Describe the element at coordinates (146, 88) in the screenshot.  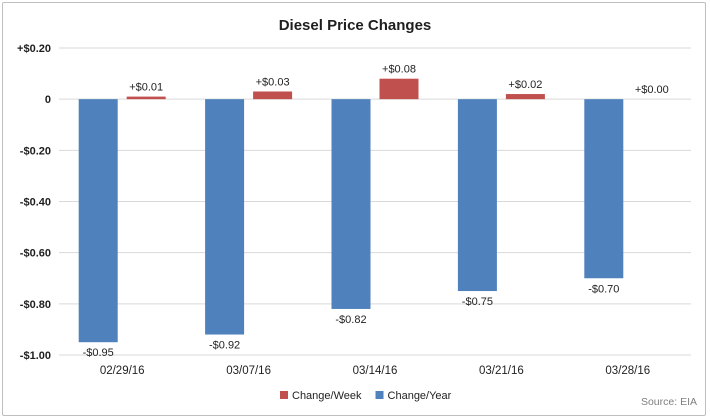
I see `data-label: +$0.01` at that location.